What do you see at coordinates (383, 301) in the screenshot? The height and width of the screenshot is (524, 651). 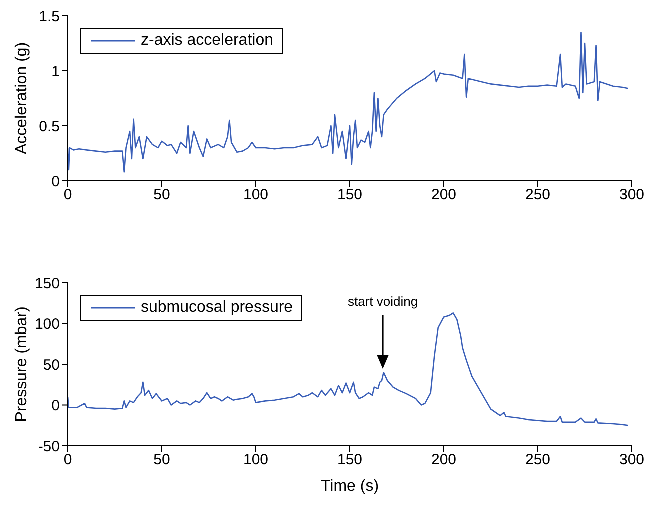 I see `annotation: start voiding` at bounding box center [383, 301].